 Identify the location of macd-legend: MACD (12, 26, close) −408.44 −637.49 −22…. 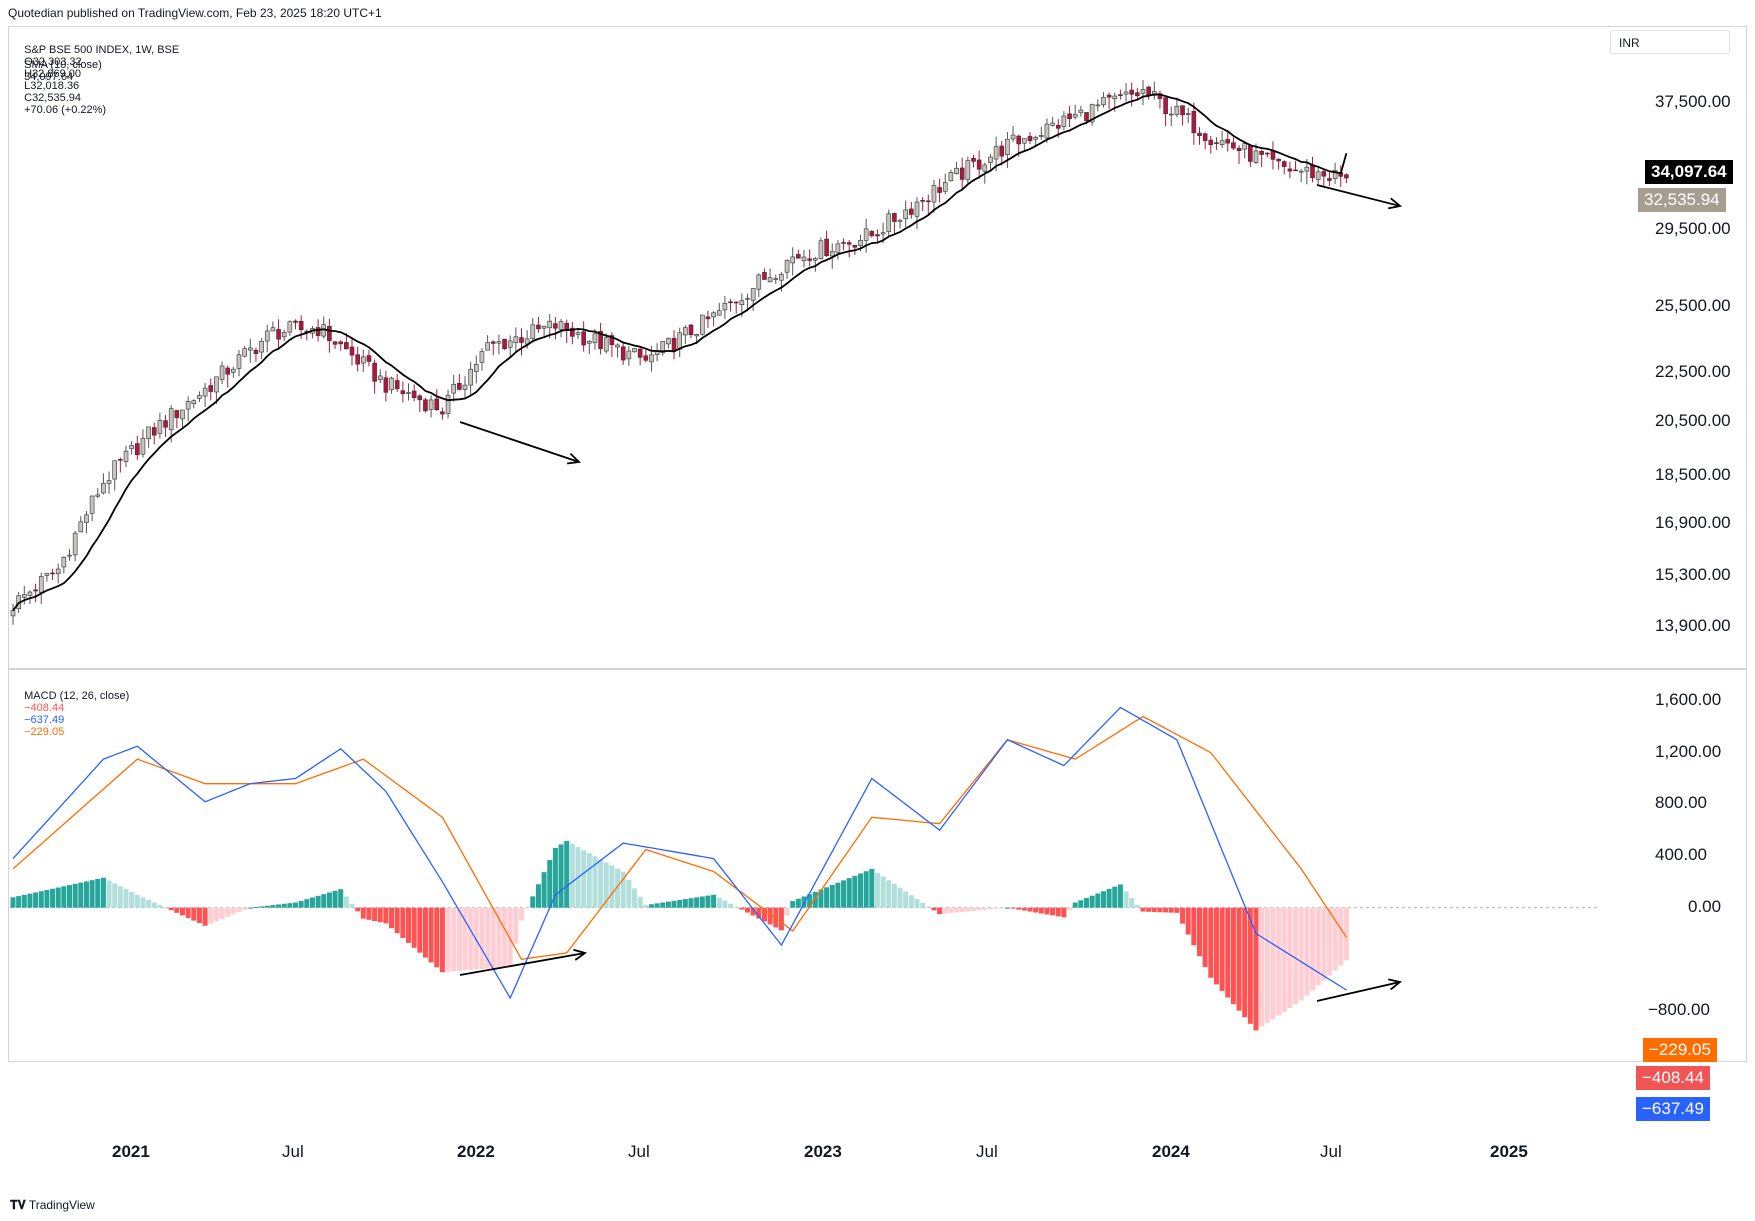
(73, 708).